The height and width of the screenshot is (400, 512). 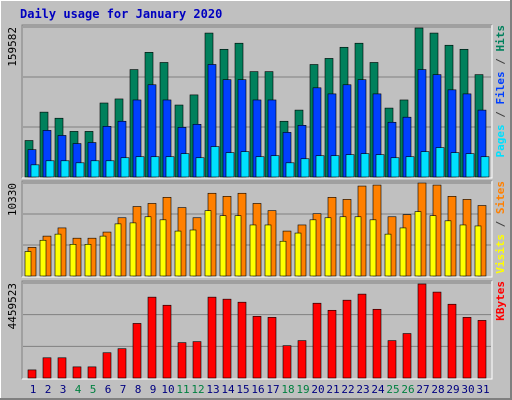 I want to click on legend-entry: Sites, so click(x=500, y=197).